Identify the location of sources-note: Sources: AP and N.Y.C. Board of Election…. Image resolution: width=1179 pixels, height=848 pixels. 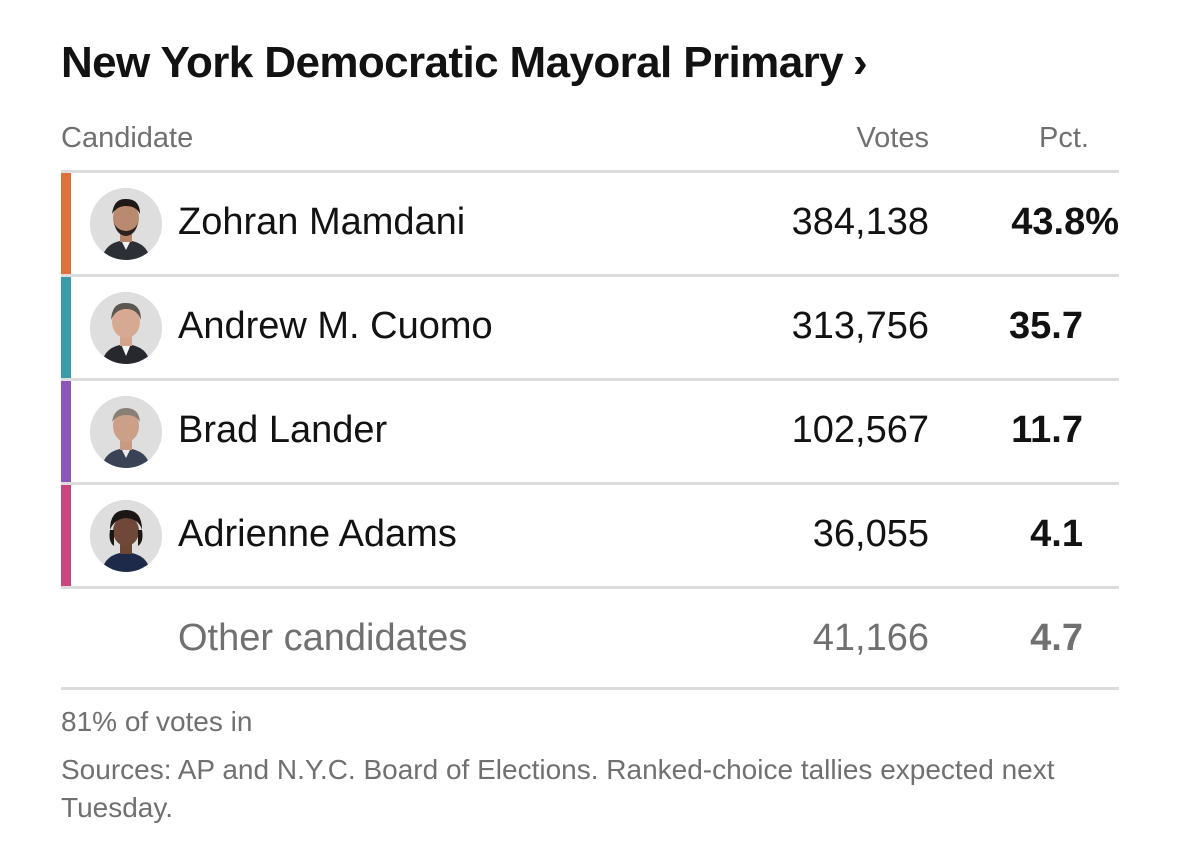
(558, 788).